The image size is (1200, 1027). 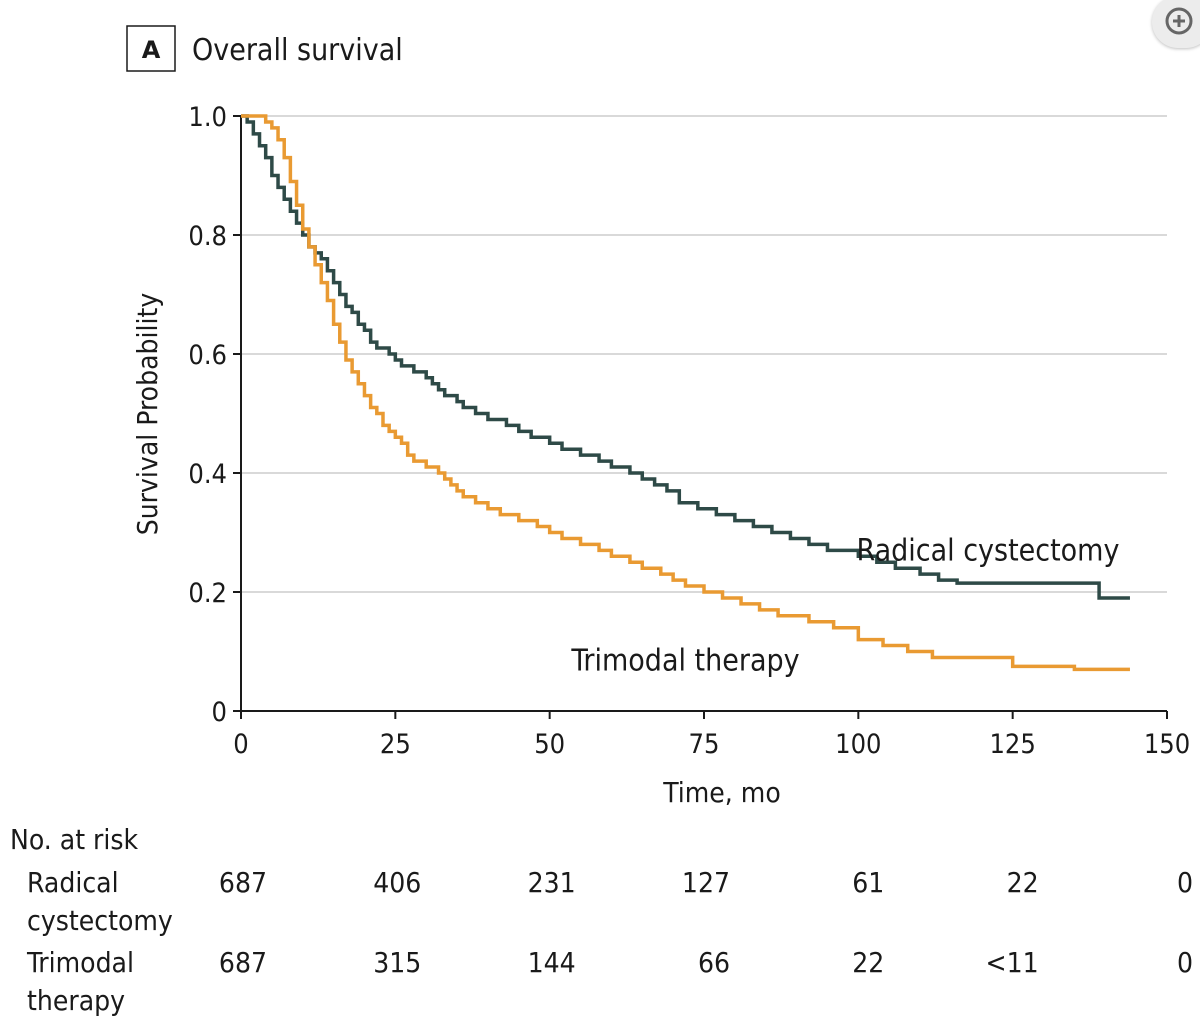 What do you see at coordinates (297, 50) in the screenshot?
I see `chart-title: Overall survival` at bounding box center [297, 50].